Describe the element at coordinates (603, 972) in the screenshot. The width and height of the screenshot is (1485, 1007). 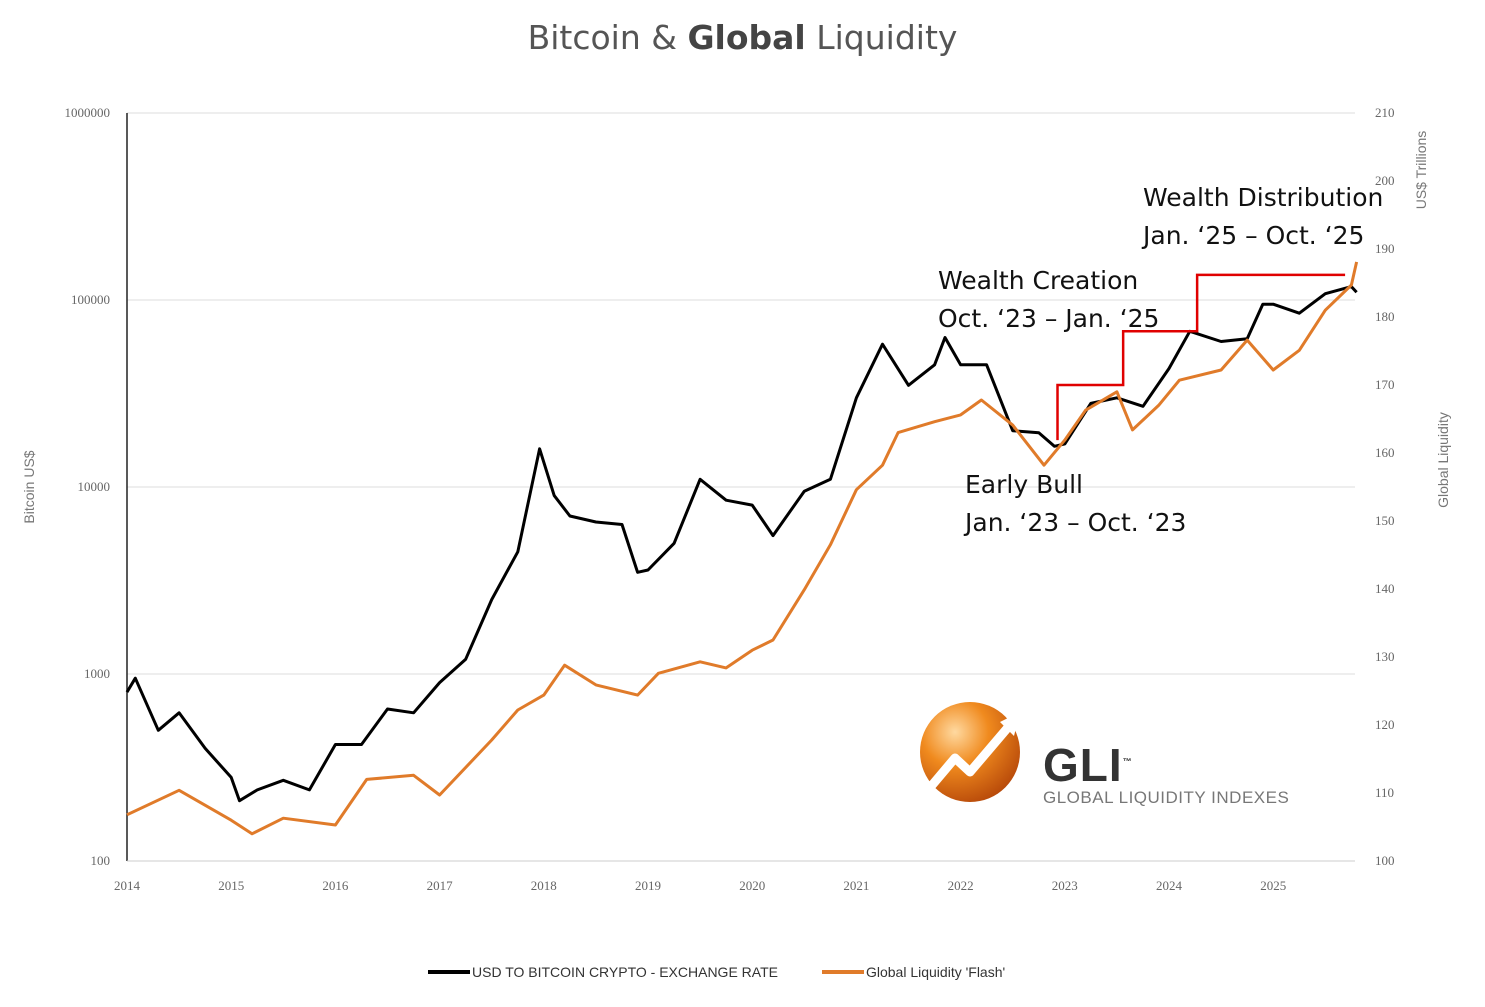
I see `legend-item-bitcoin: USD TO BITCOIN CRYPTO - EXCHANGE RATE` at that location.